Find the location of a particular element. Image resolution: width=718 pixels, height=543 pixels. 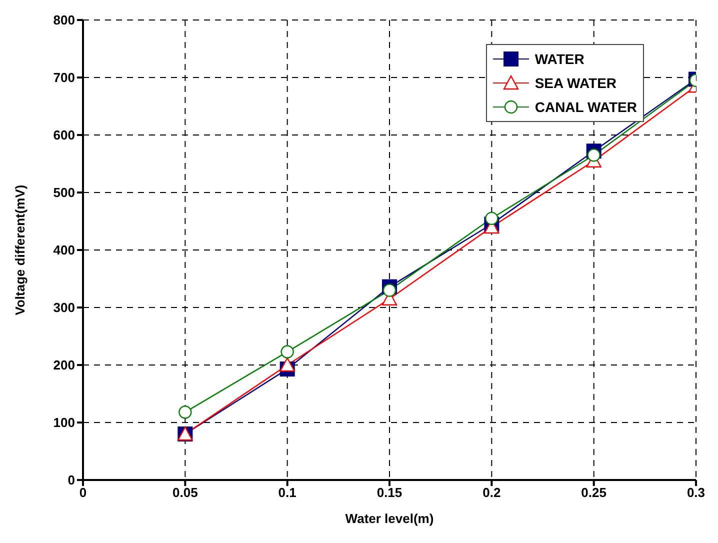

y-tick-label: 500 is located at coordinates (64, 192).